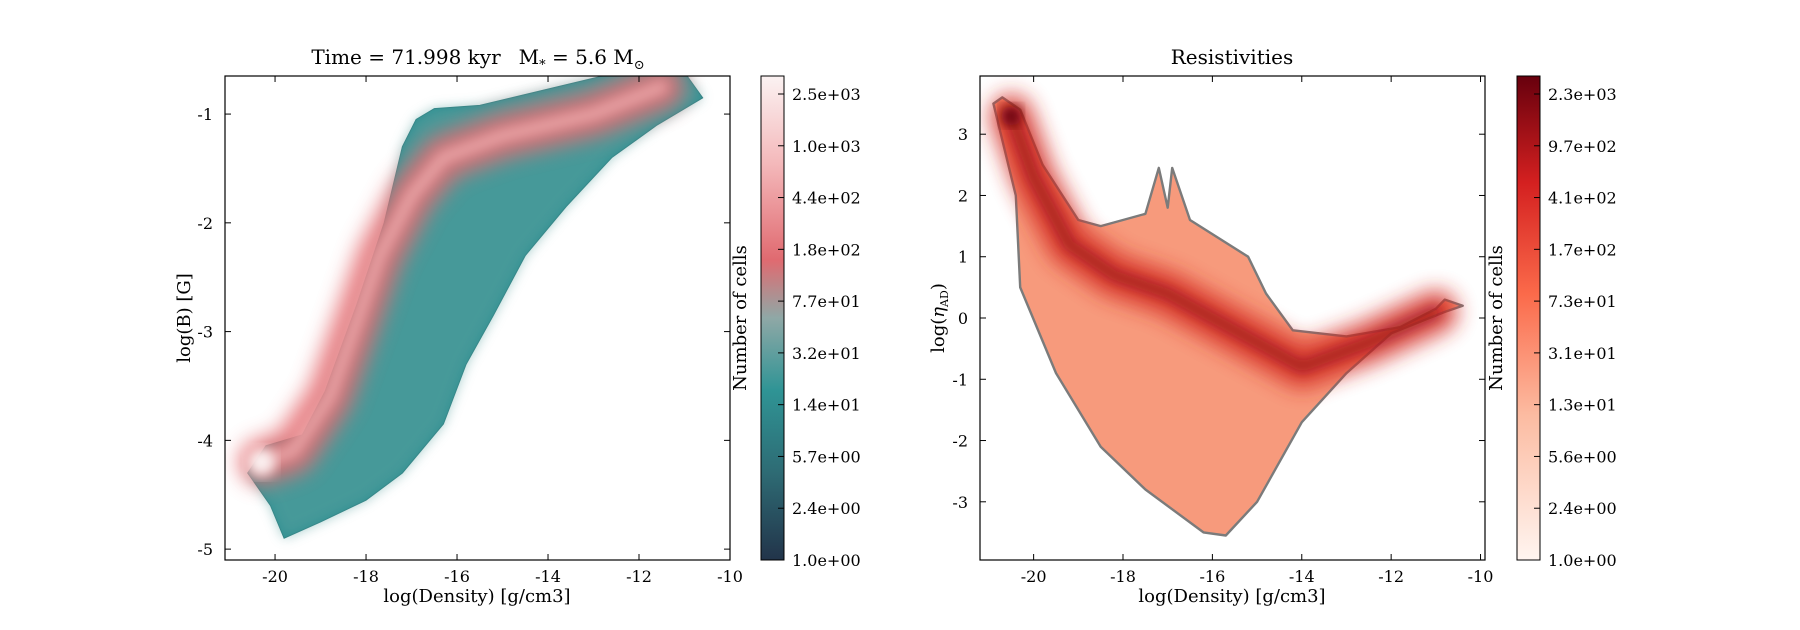  What do you see at coordinates (963, 134) in the screenshot?
I see `y-tick-label: 3` at bounding box center [963, 134].